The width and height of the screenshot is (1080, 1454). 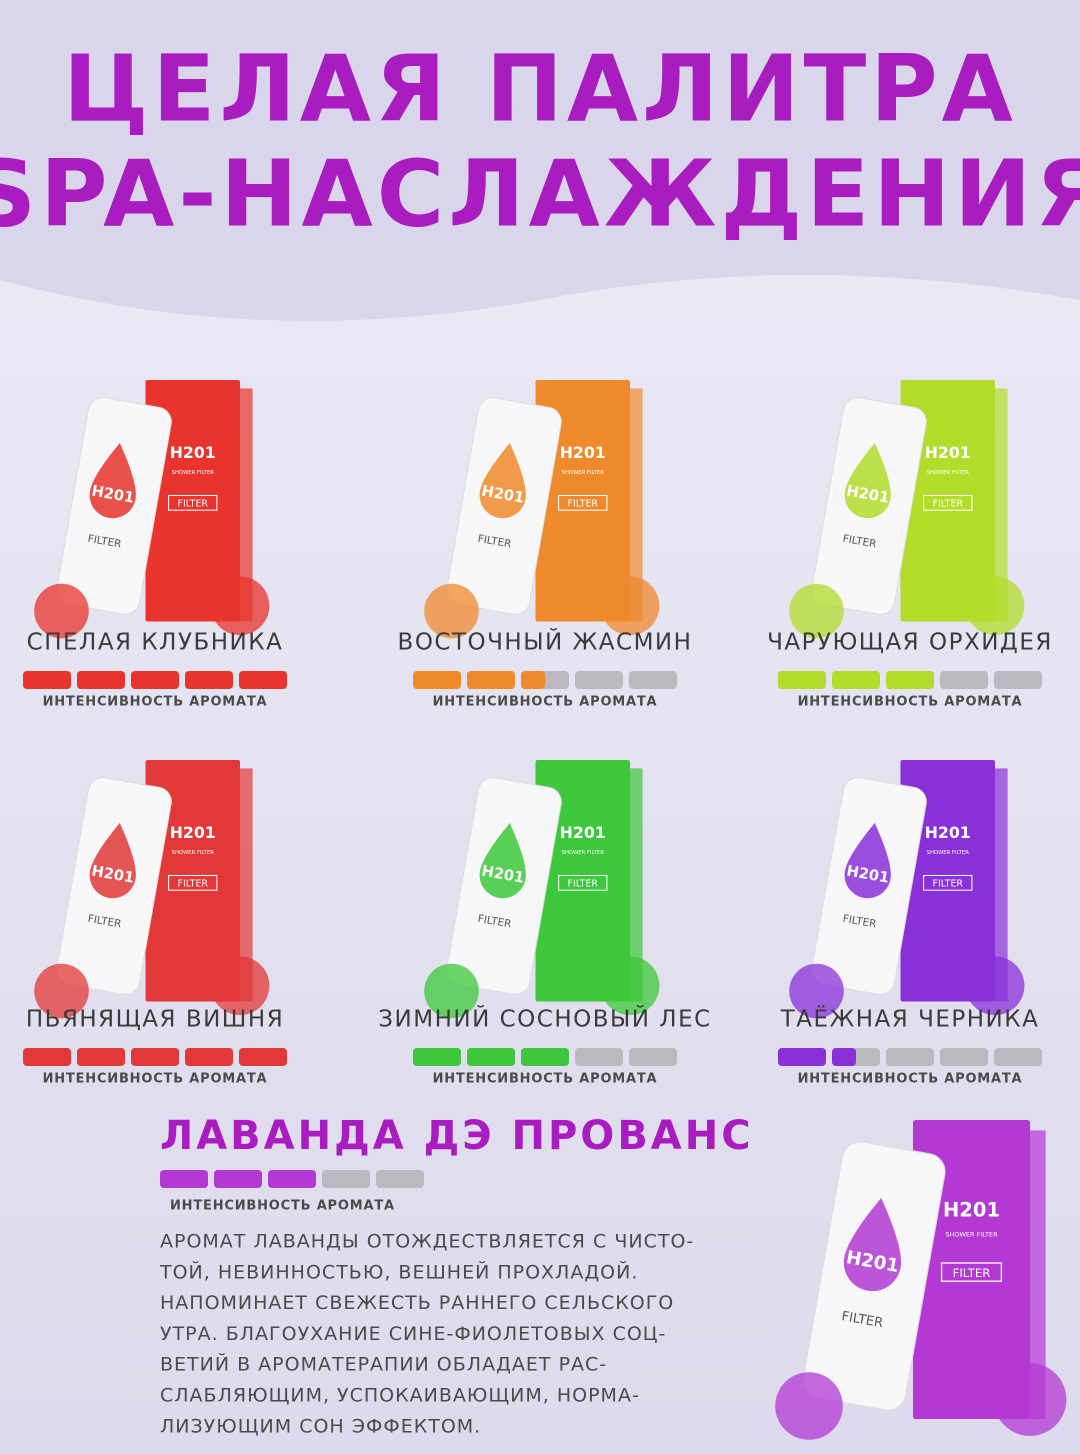 What do you see at coordinates (457, 1136) in the screenshot?
I see `featured-name: ЛАВАНДА ДЭ ПРОВАНС` at bounding box center [457, 1136].